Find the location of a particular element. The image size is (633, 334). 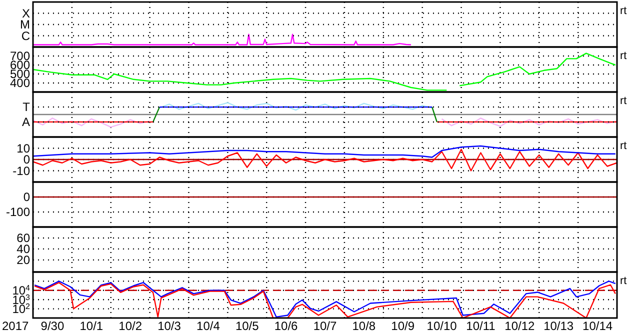

y-tick-label: 10 is located at coordinates (23, 148).